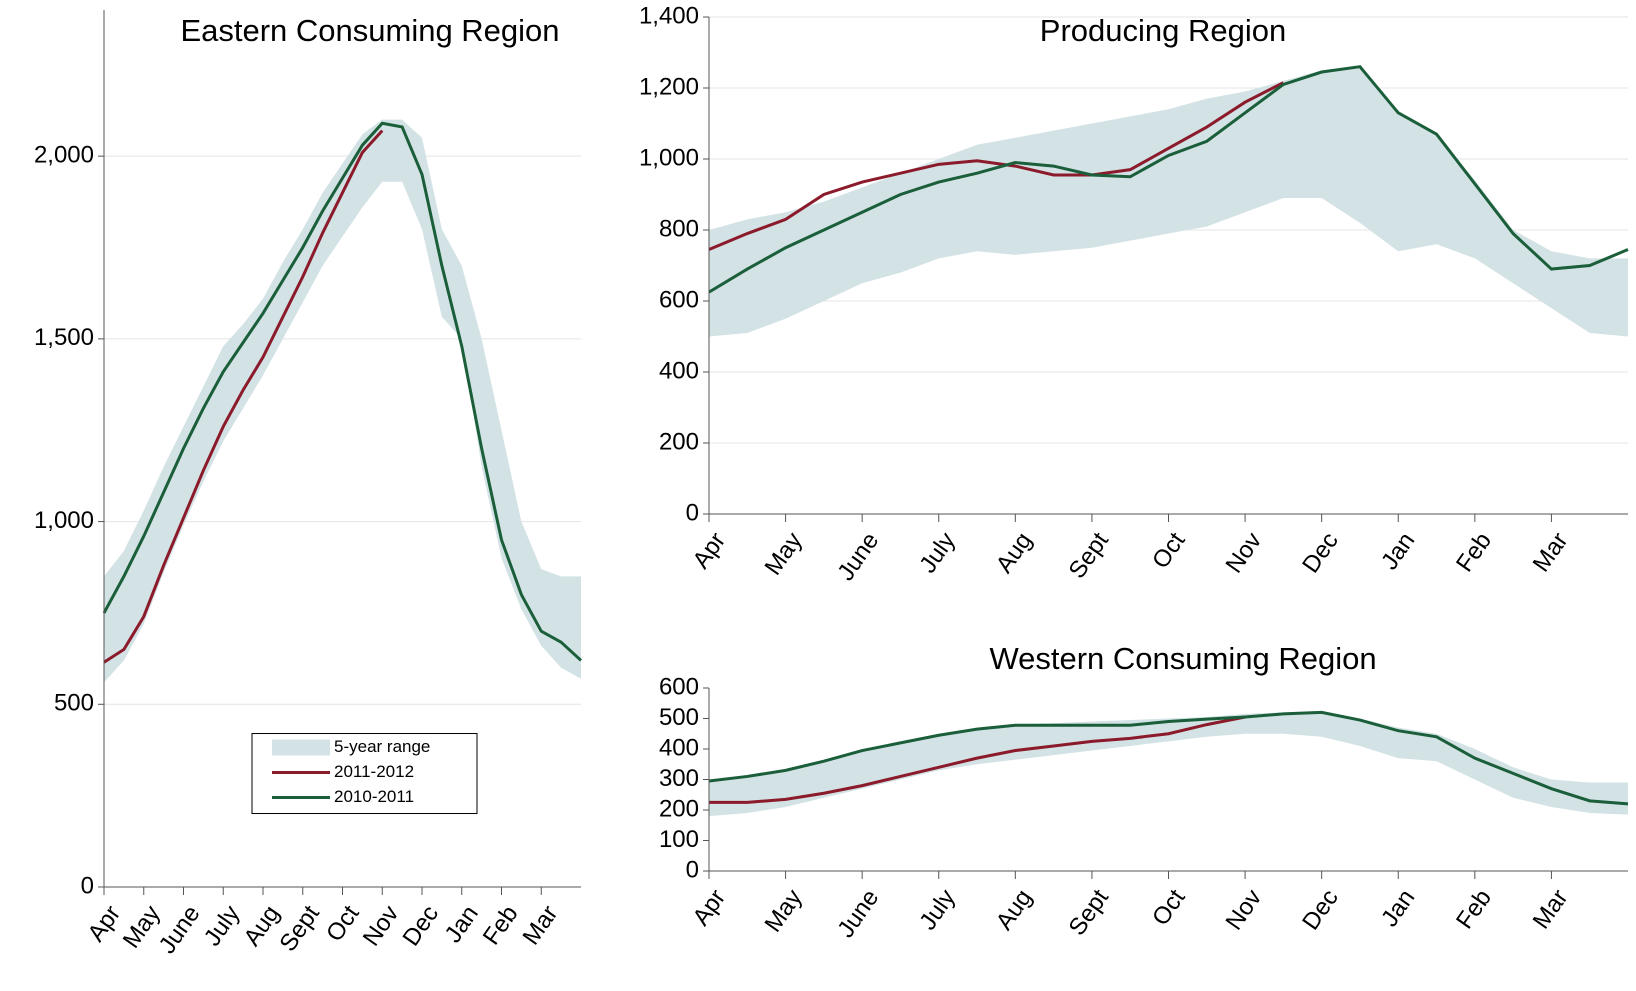 This screenshot has width=1636, height=991. Describe the element at coordinates (679, 839) in the screenshot. I see `y-tick-label: 100` at that location.